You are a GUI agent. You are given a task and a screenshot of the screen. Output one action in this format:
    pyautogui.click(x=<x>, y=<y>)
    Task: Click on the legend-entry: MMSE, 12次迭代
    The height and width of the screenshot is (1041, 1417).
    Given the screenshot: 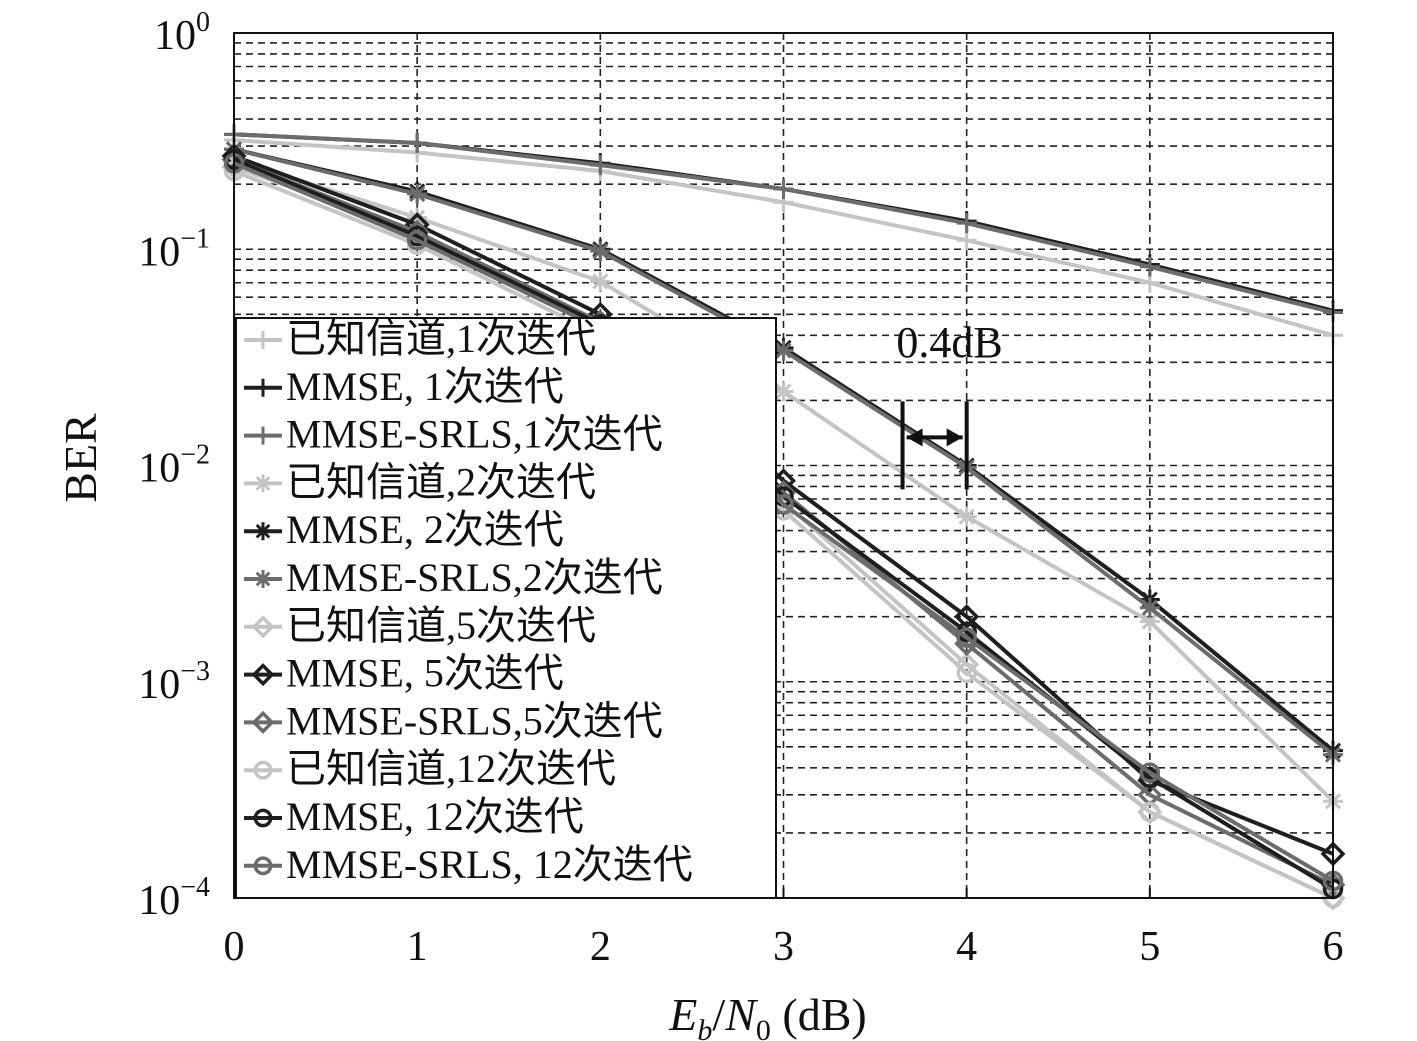 What is the action you would take?
    pyautogui.click(x=414, y=816)
    